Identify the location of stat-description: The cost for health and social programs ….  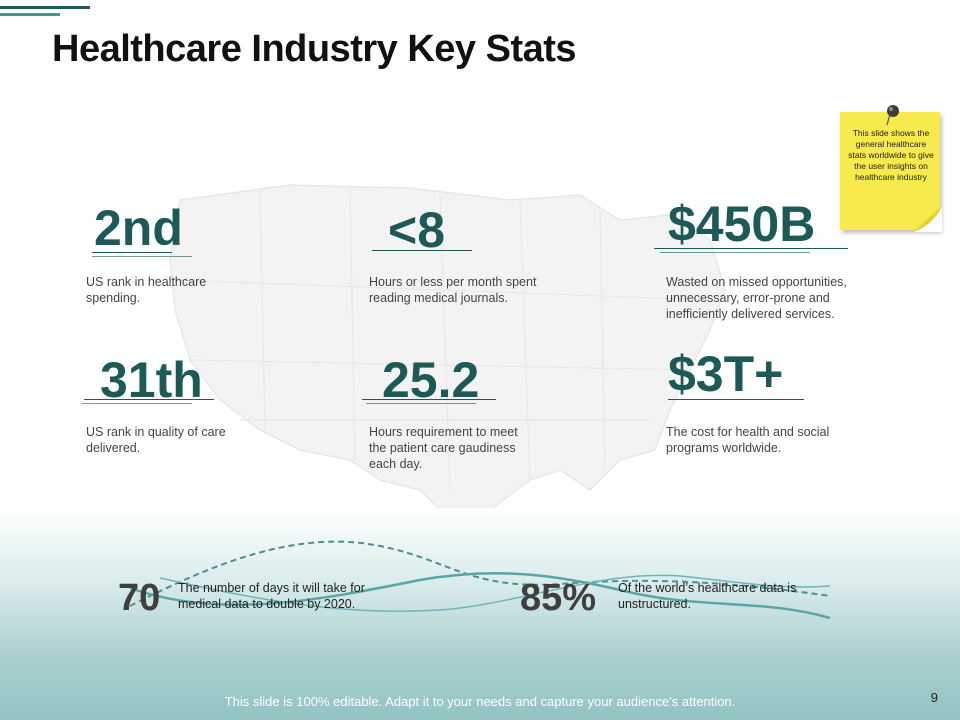
(748, 440).